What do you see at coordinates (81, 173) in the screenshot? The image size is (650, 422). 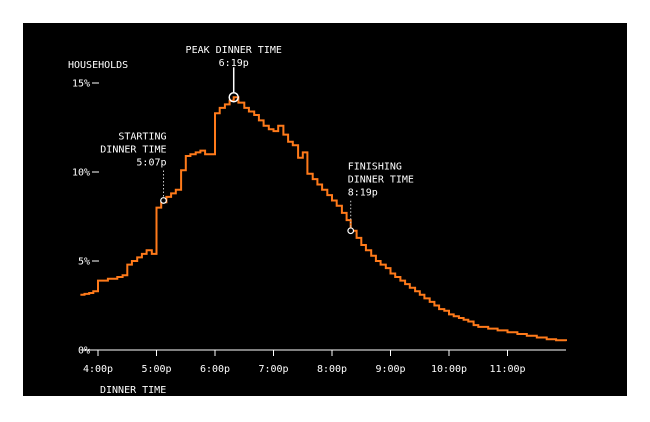 I see `y-tick-label: 10%` at bounding box center [81, 173].